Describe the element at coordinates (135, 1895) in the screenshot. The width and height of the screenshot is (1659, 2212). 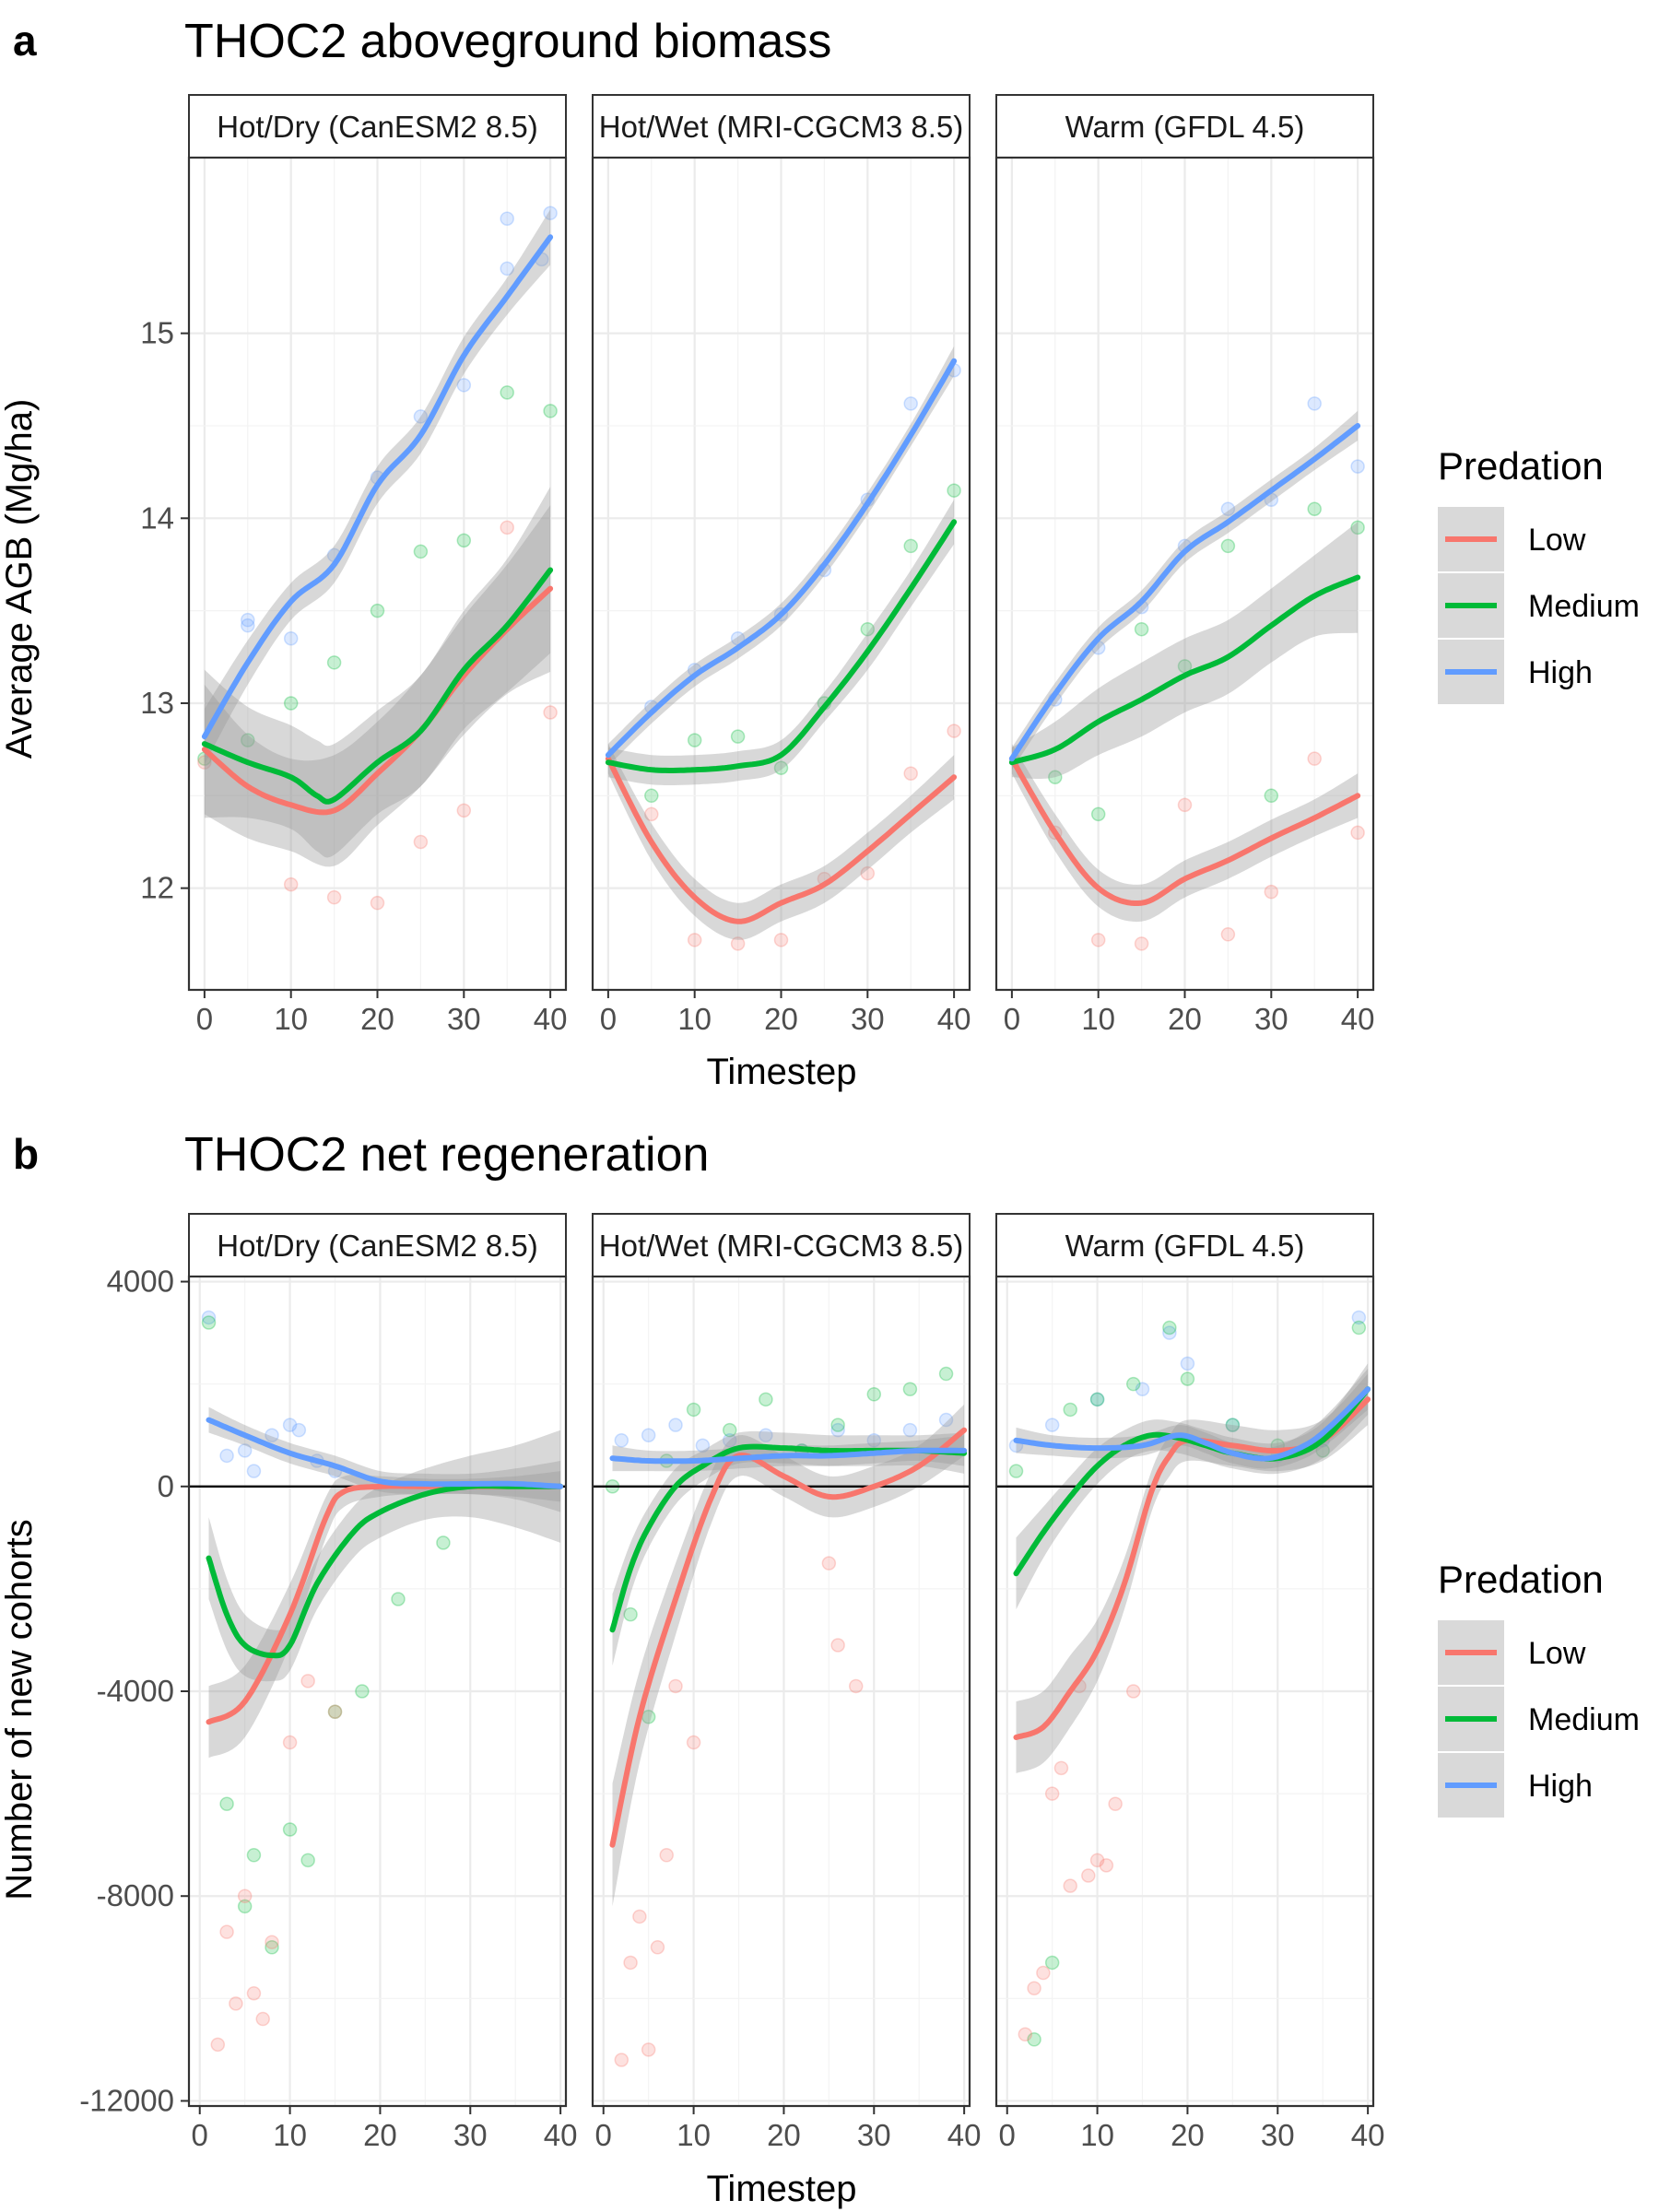
I see `y-tick-label: -8000` at that location.